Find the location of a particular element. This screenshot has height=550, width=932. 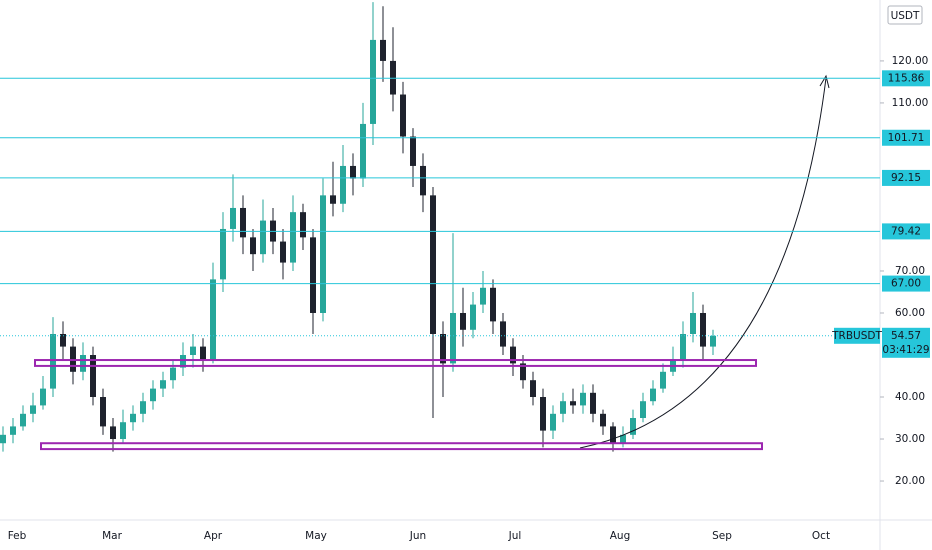

y-tick-label: 70.00 is located at coordinates (910, 271).